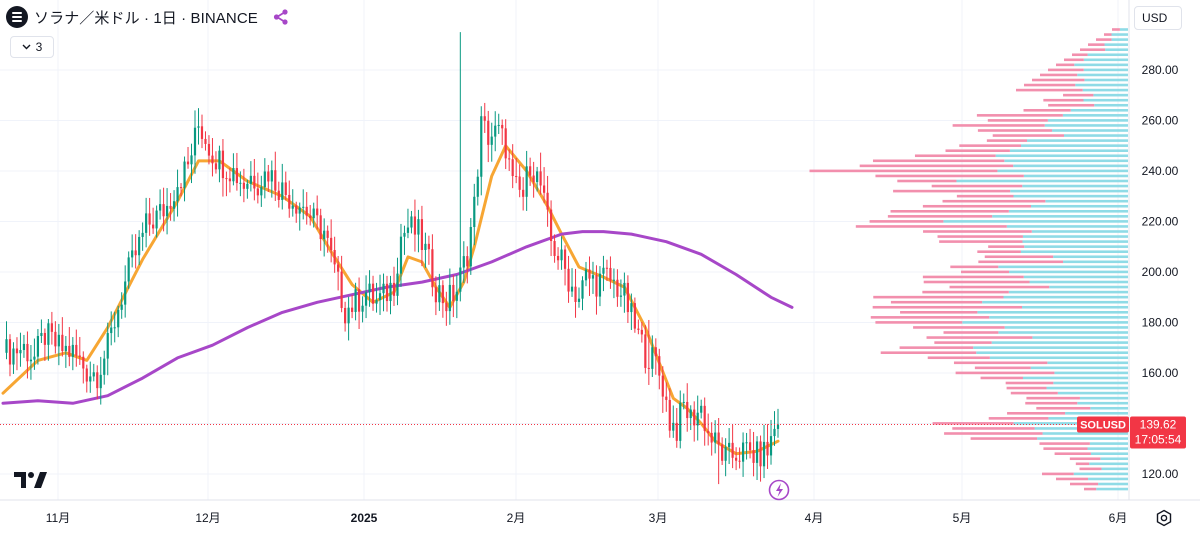  What do you see at coordinates (281, 17) in the screenshot?
I see `share-icon` at bounding box center [281, 17].